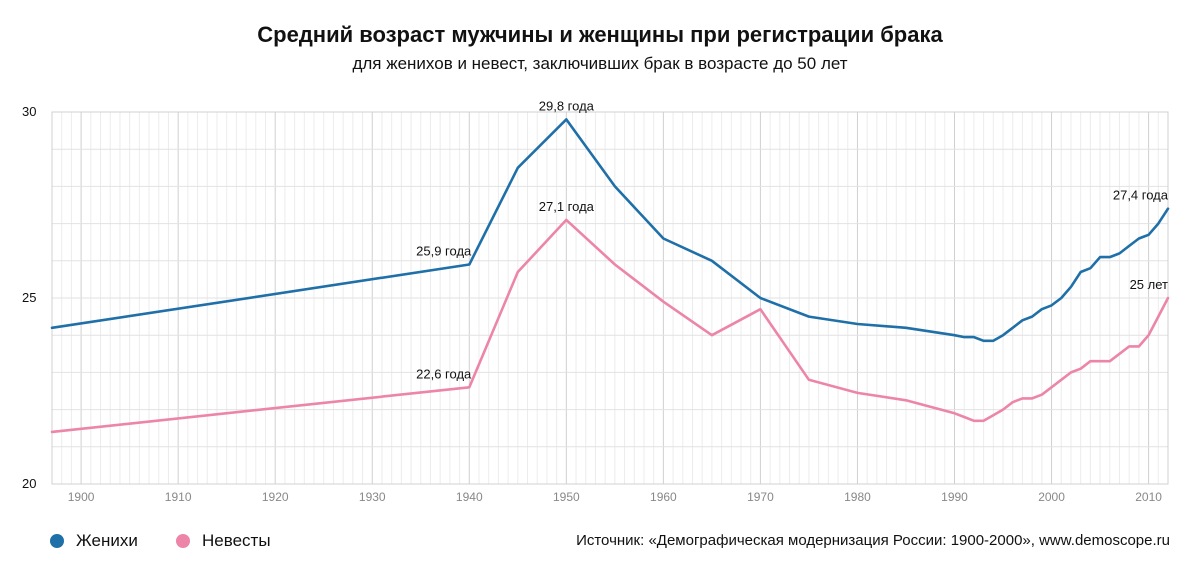 The height and width of the screenshot is (581, 1200). What do you see at coordinates (107, 540) in the screenshot?
I see `legend-label-grooms: Женихи` at bounding box center [107, 540].